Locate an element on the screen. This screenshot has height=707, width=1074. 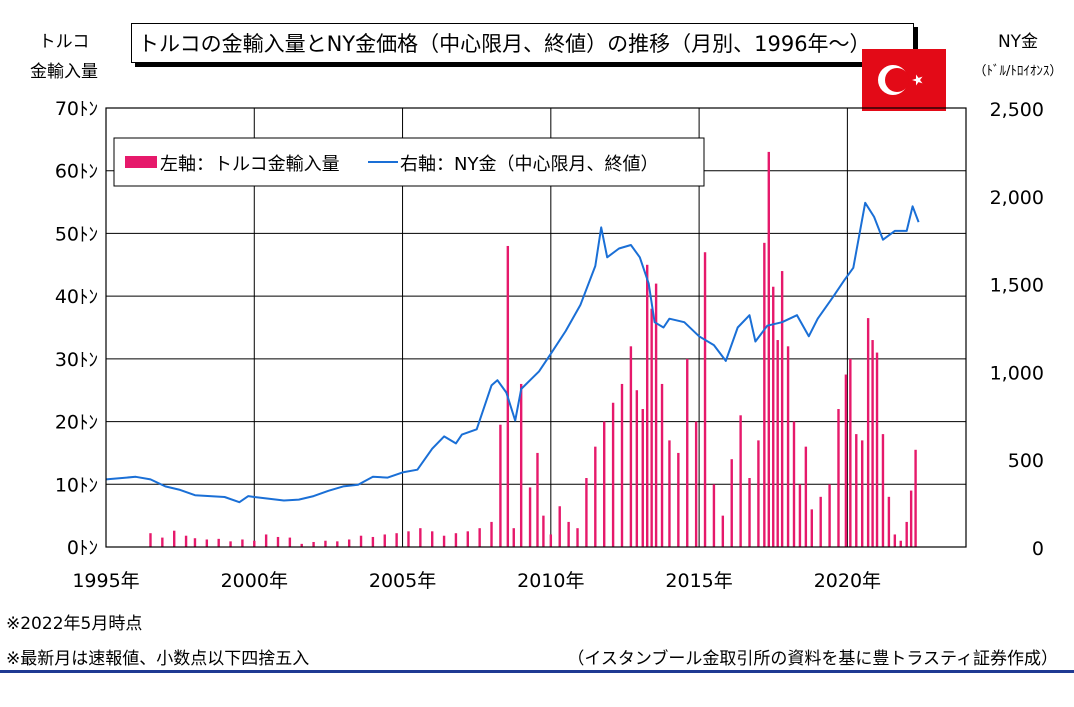
legend-box is located at coordinates (409, 162).